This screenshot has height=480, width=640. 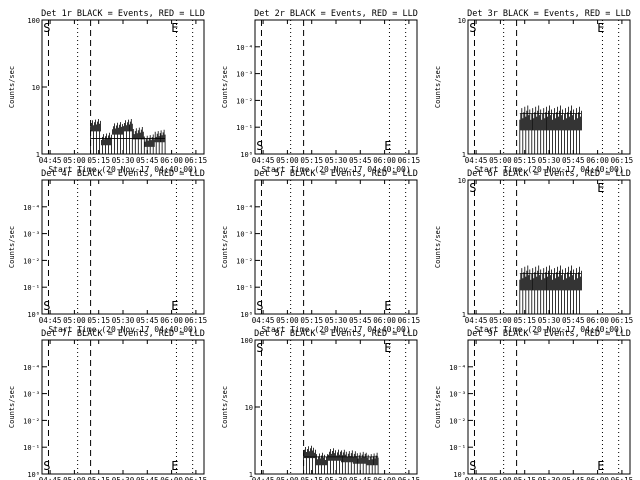 I want to click on panel-title: Det 5r BLACK = Events, RED = LLD, so click(x=336, y=174).